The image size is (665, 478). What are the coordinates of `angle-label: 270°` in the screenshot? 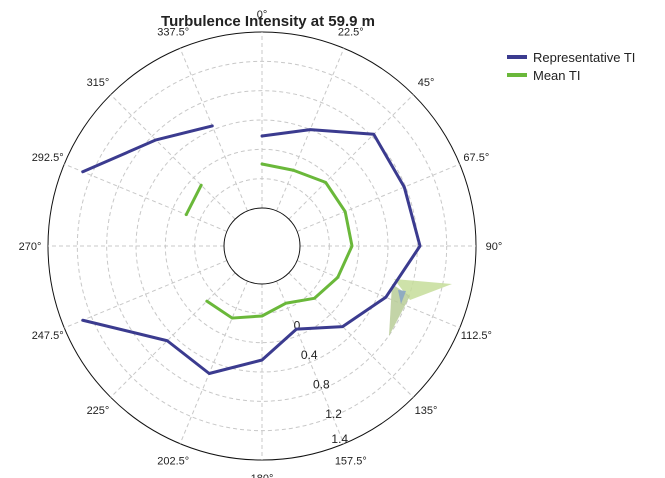 It's located at (30, 247).